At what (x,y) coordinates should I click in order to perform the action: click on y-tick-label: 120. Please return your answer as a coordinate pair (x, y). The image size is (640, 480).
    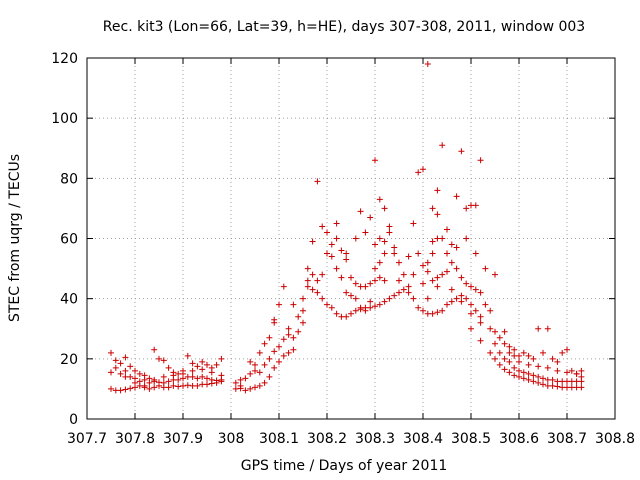
    Looking at the image, I should click on (64, 59).